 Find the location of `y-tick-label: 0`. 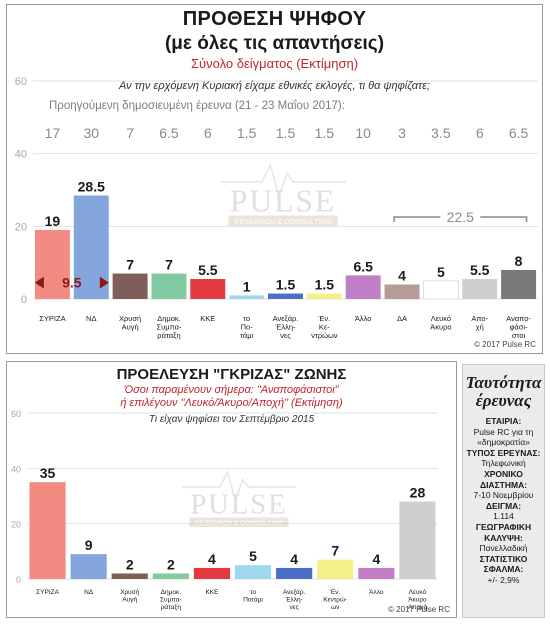

y-tick-label: 0 is located at coordinates (18, 580).